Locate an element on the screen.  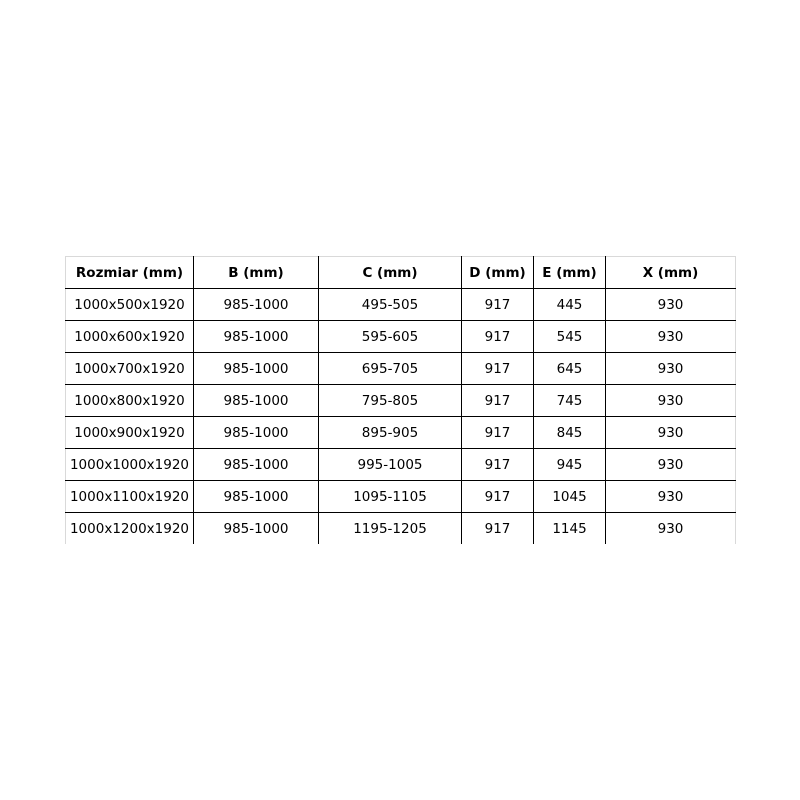
table-row: 1000x1000x1920 985-1000 995-1005 917 945 930 is located at coordinates (400, 464).